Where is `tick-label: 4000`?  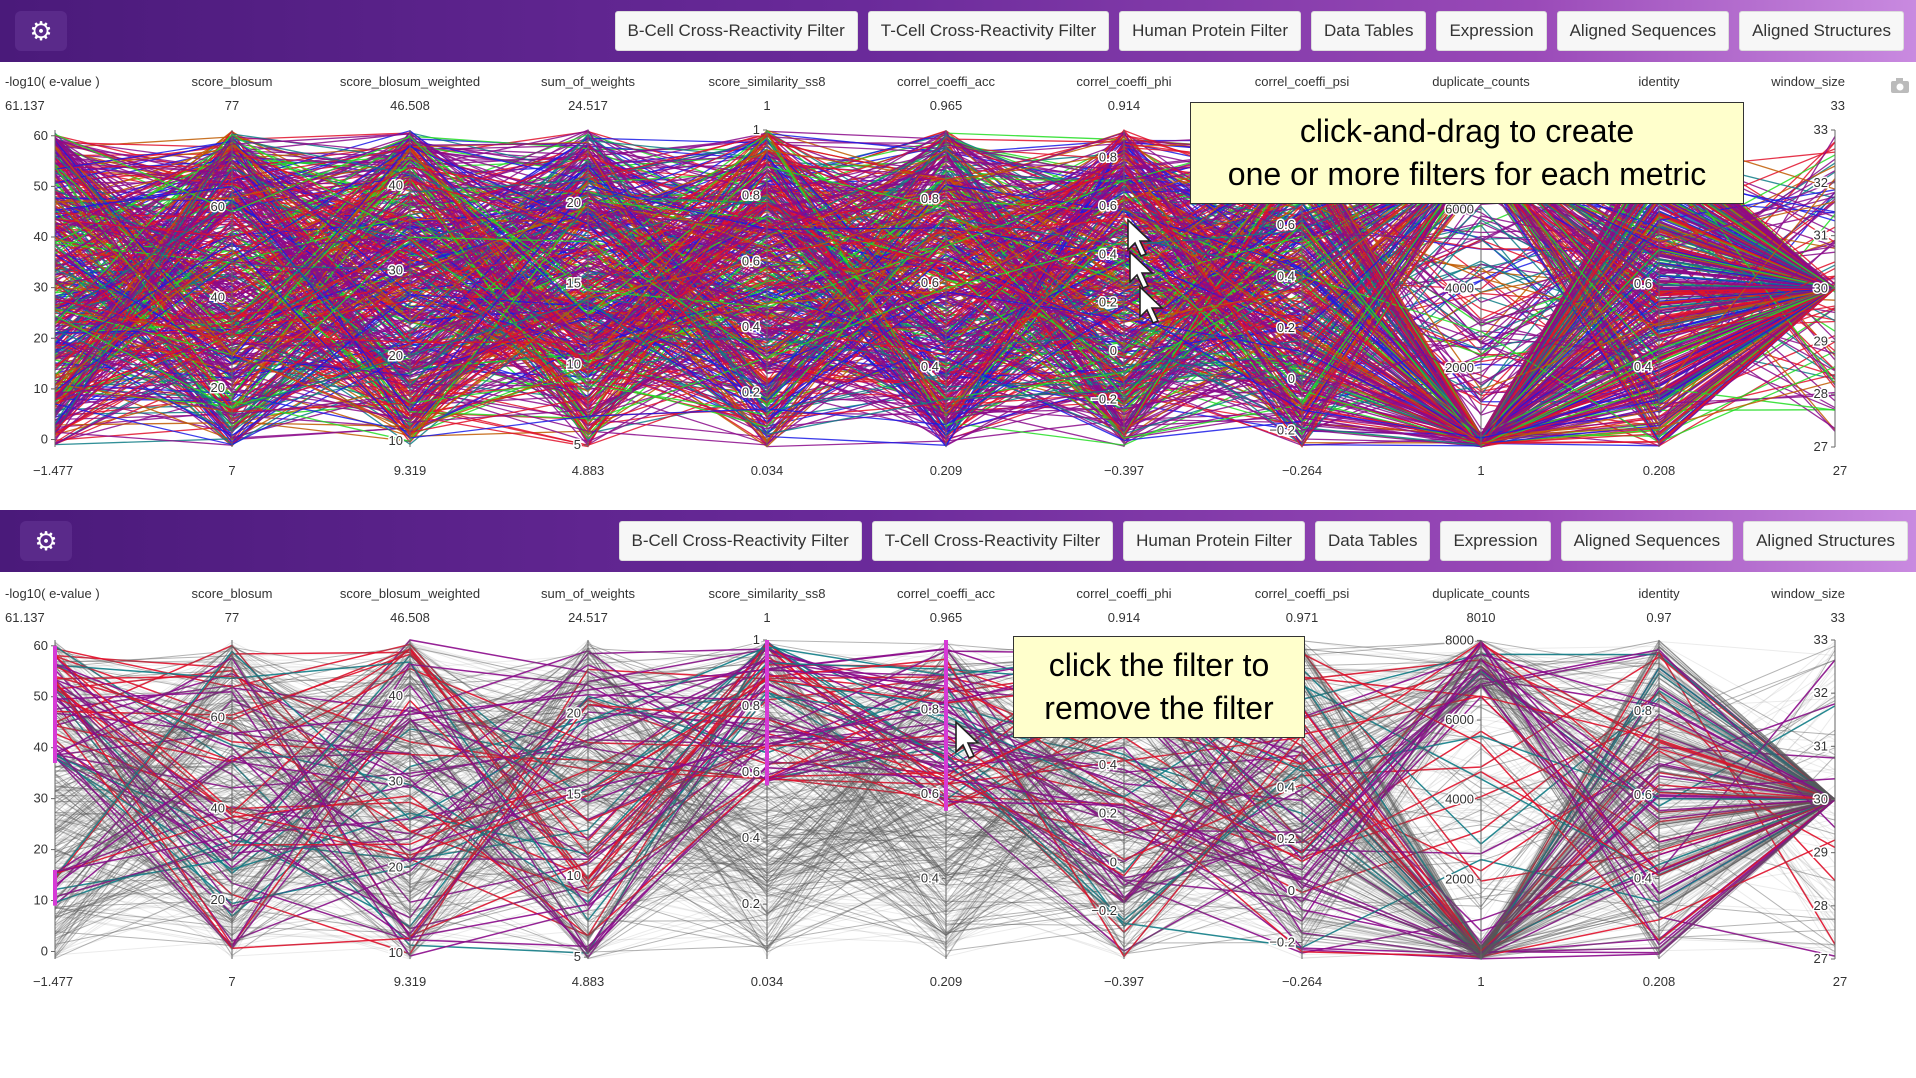
tick-label: 4000 is located at coordinates (1459, 799).